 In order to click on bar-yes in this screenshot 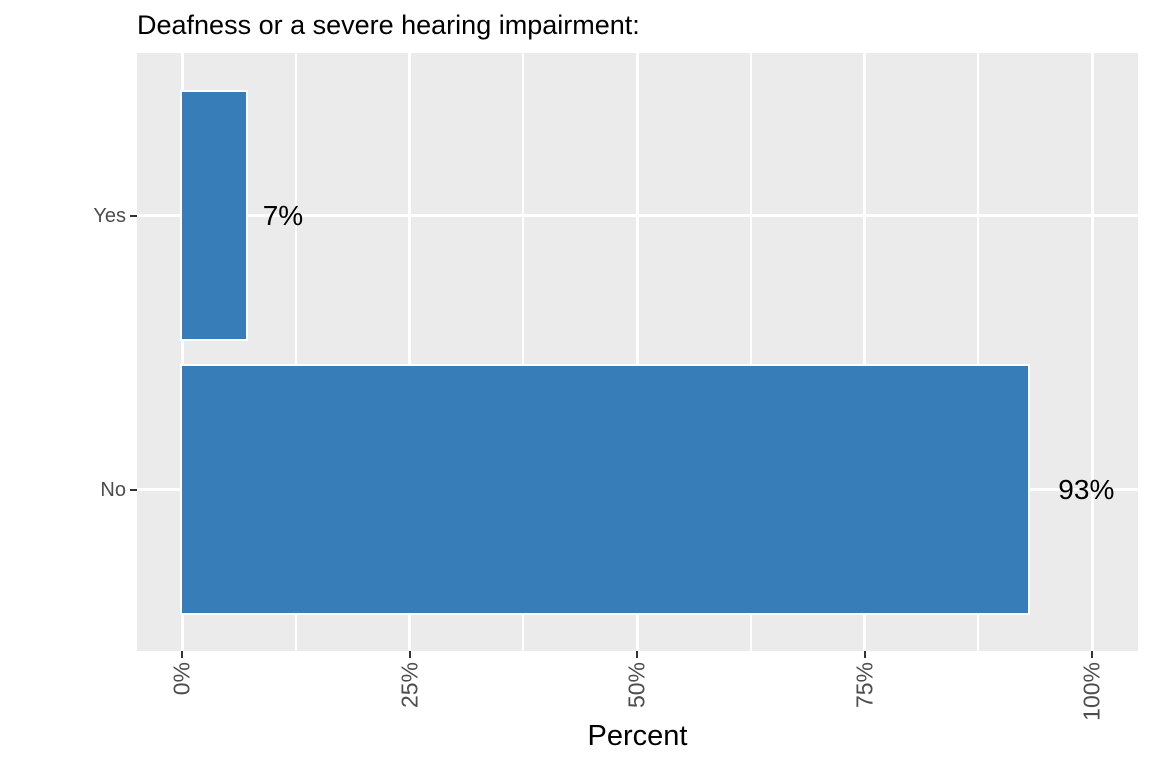, I will do `click(214, 215)`.